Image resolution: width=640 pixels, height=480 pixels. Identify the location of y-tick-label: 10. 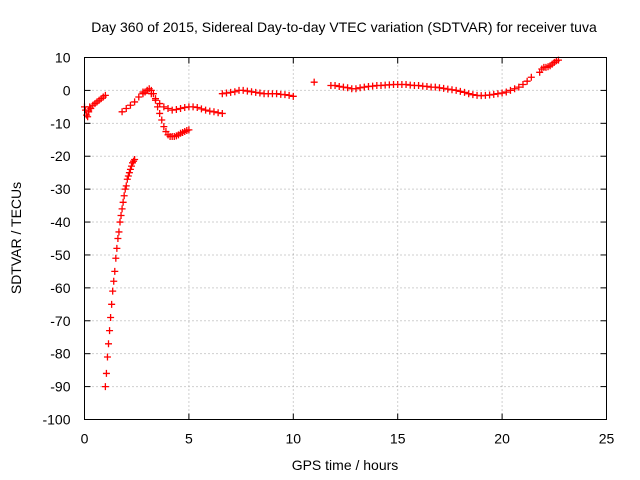
(63, 58).